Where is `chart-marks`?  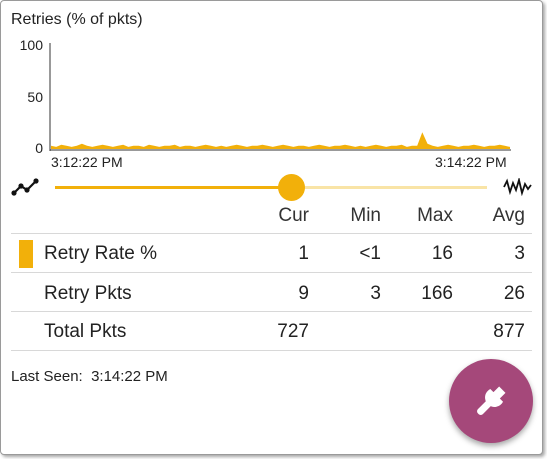
chart-marks is located at coordinates (280, 140).